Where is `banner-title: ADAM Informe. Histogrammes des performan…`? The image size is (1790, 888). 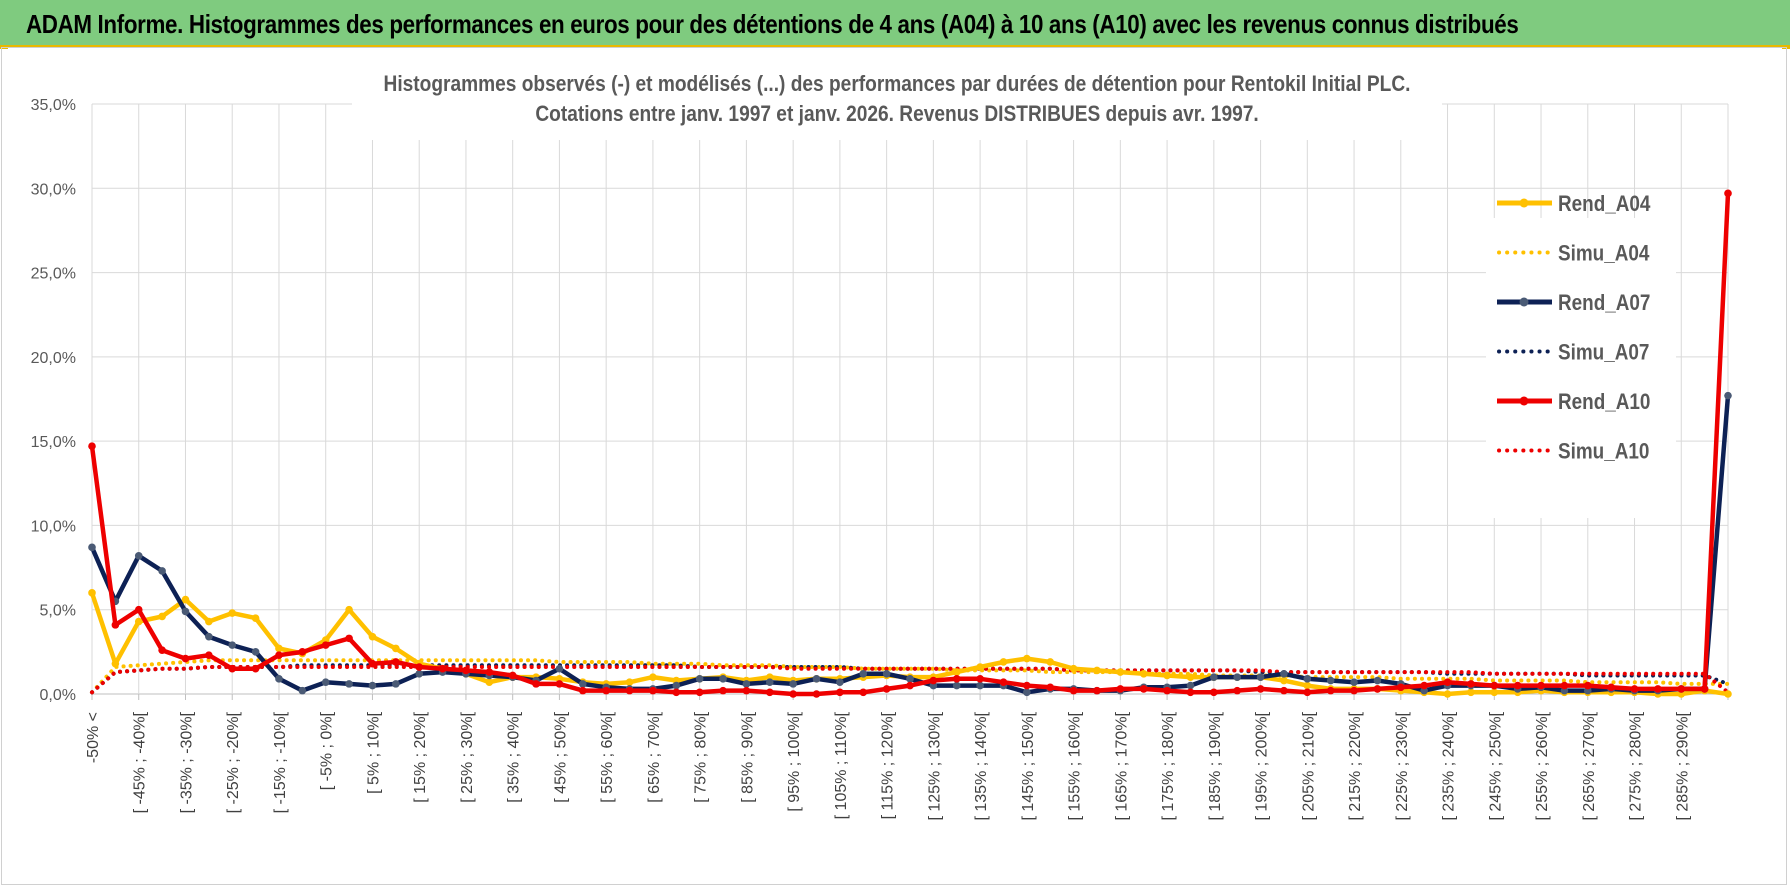
banner-title: ADAM Informe. Histogrammes des performan… is located at coordinates (772, 24).